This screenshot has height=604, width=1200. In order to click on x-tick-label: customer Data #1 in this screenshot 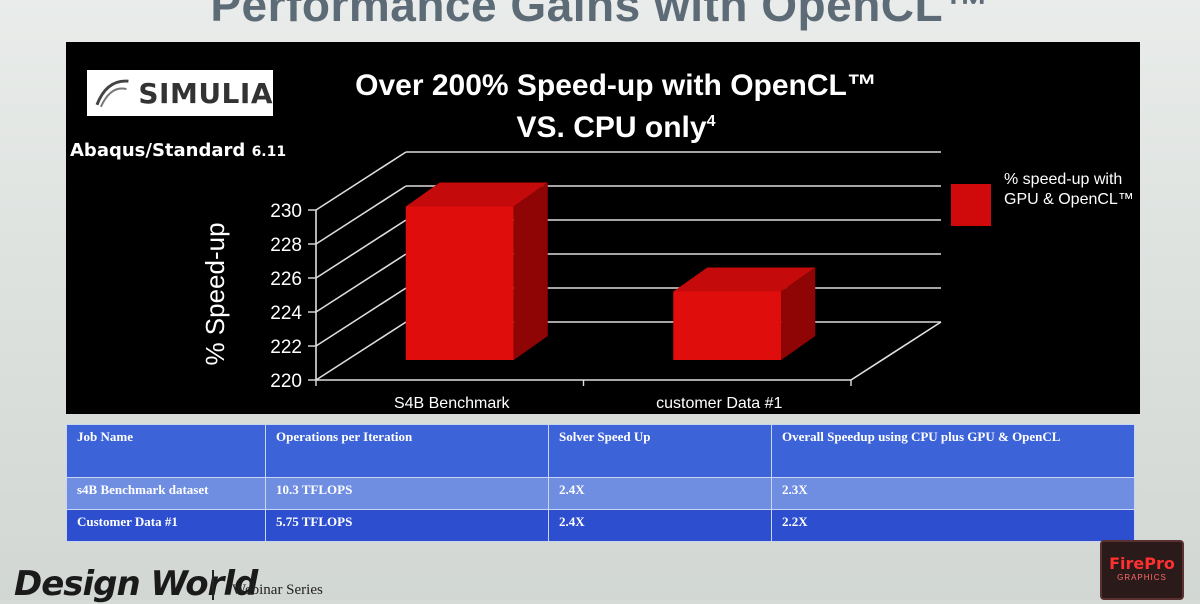, I will do `click(719, 403)`.